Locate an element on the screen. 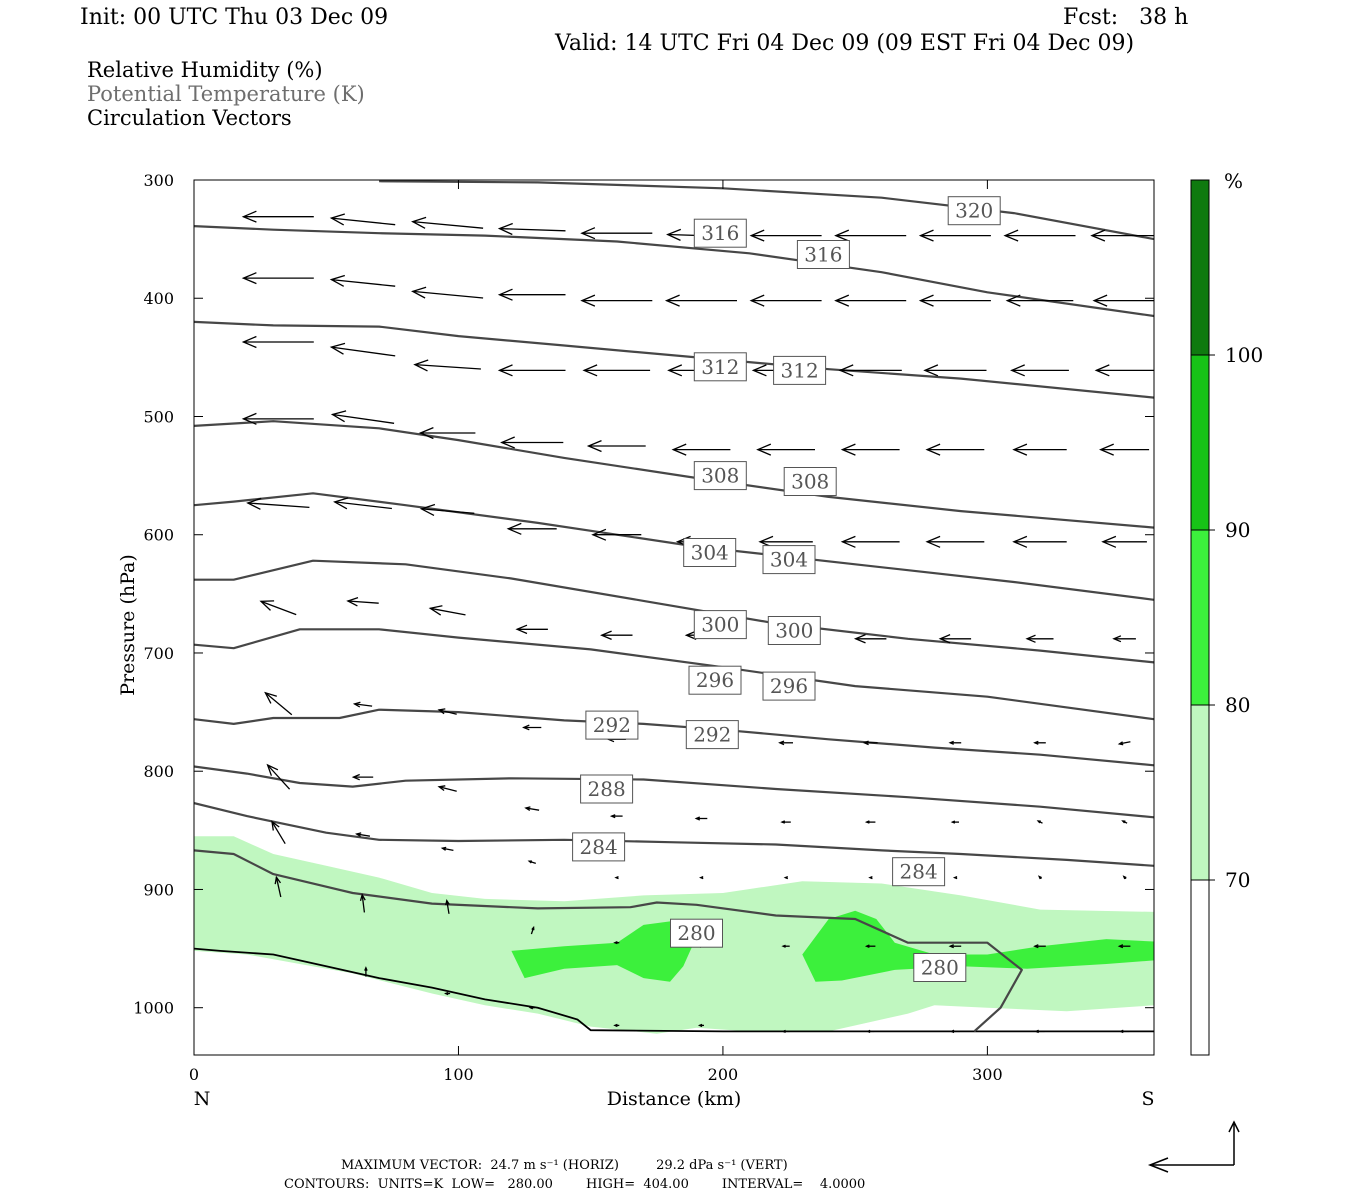 This screenshot has width=1350, height=1200. legend-relative-humidity: Relative Humidity (%) is located at coordinates (205, 70).